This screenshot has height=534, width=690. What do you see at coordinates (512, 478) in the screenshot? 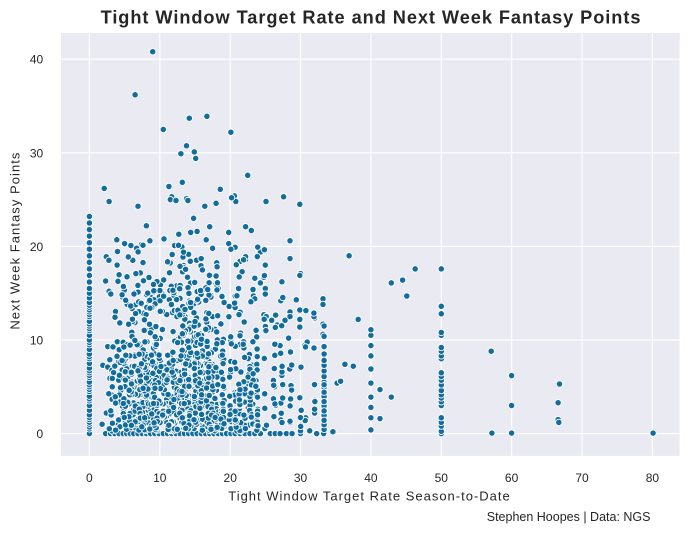
I see `svg-text: 60` at bounding box center [512, 478].